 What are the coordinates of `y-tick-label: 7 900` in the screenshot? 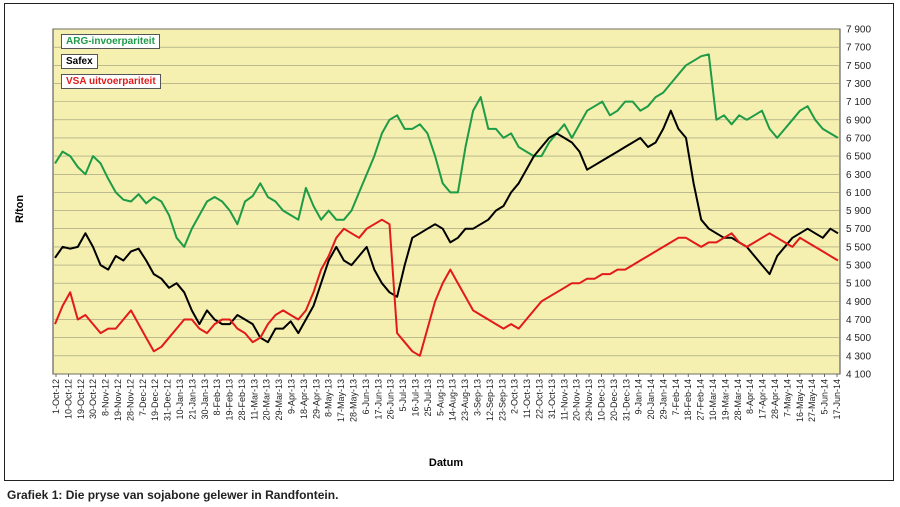 It's located at (858, 30).